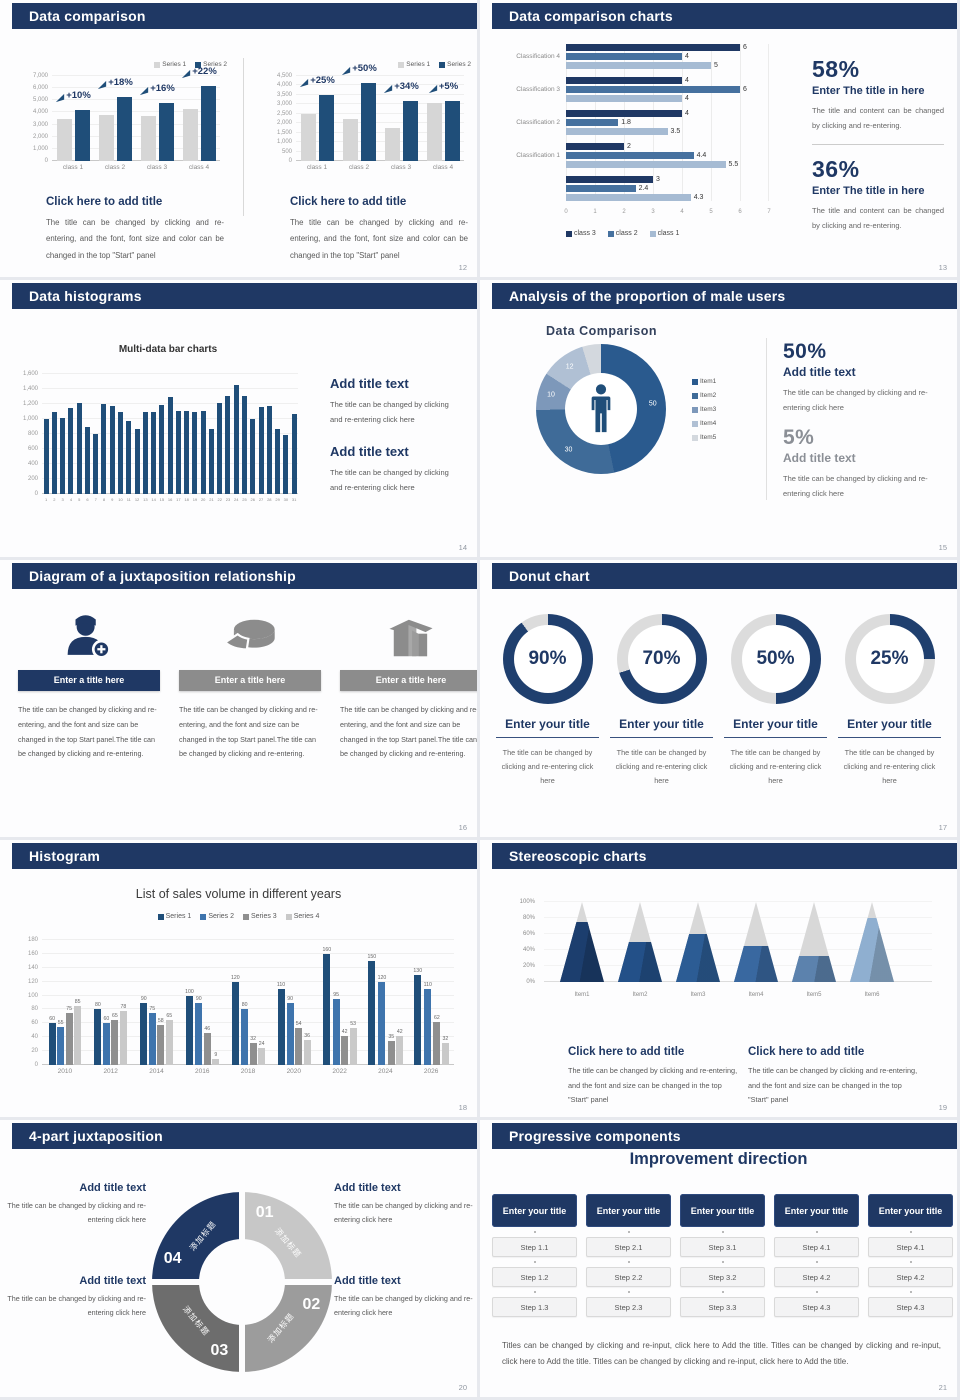  I want to click on x-tick-label: 27, so click(261, 499).